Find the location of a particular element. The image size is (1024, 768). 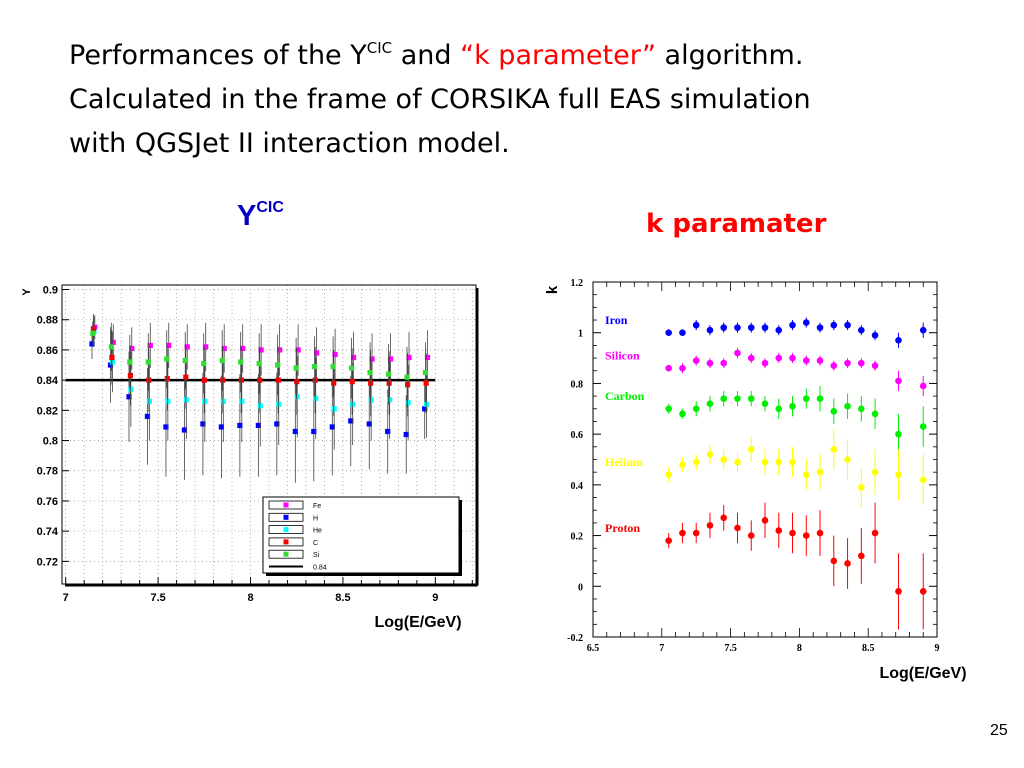

right-xtick-label: 7 is located at coordinates (661, 648).